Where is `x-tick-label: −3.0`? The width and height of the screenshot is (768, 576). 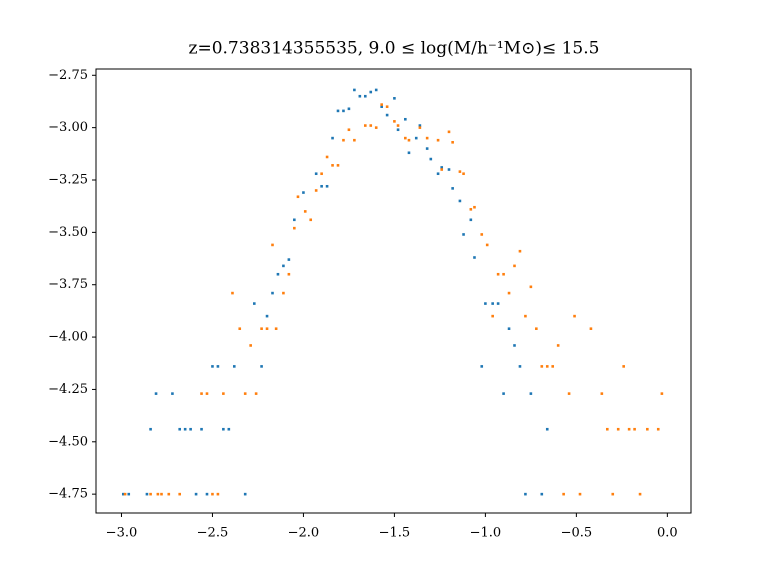
x-tick-label: −3.0 is located at coordinates (122, 533).